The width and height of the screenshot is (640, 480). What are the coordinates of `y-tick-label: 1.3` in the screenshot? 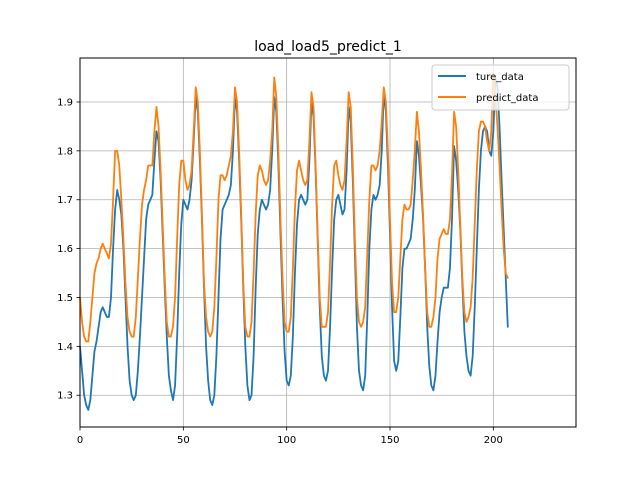 It's located at (65, 396).